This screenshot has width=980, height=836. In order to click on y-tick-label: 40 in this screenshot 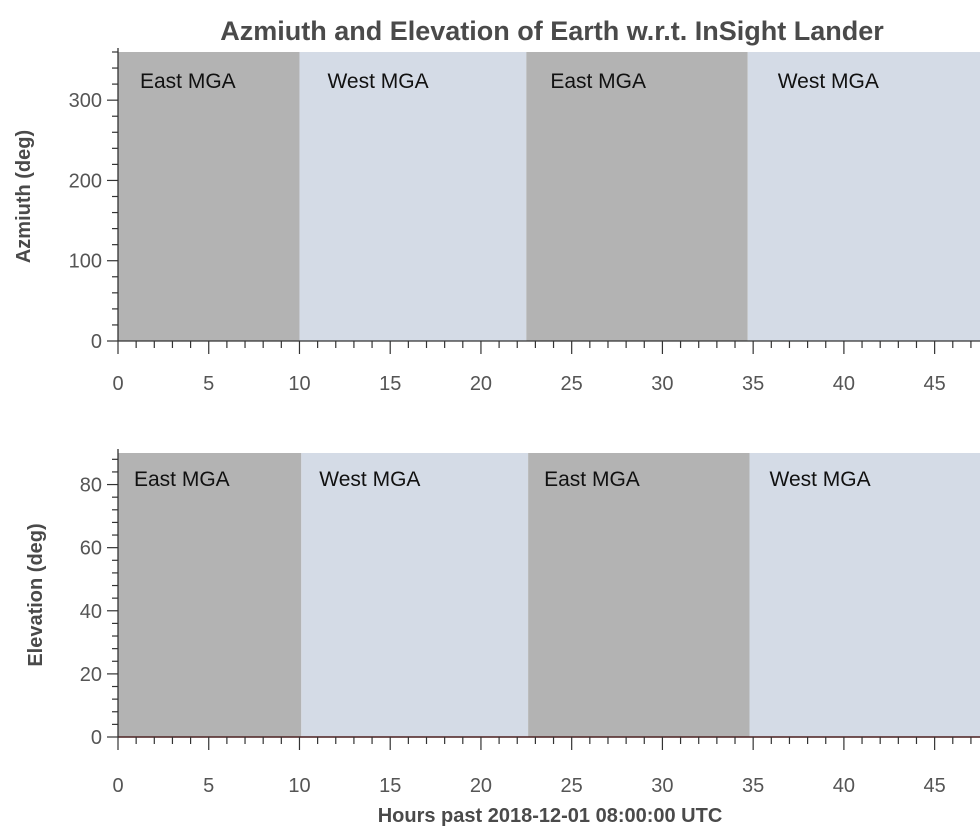, I will do `click(91, 612)`.